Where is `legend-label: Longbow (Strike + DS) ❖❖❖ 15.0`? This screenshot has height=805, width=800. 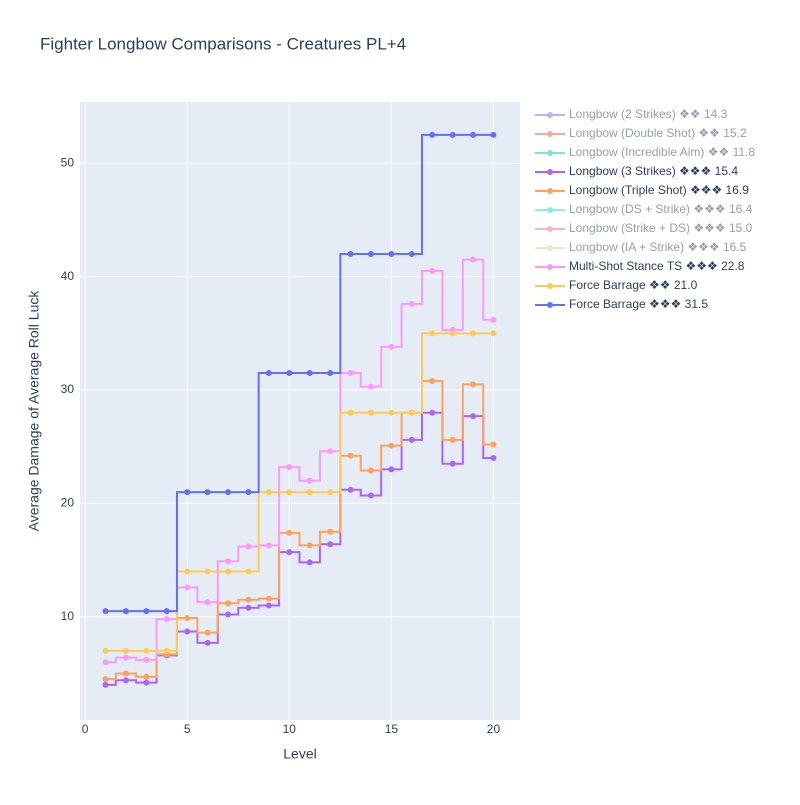
legend-label: Longbow (Strike + DS) ❖❖❖ 15.0 is located at coordinates (661, 228).